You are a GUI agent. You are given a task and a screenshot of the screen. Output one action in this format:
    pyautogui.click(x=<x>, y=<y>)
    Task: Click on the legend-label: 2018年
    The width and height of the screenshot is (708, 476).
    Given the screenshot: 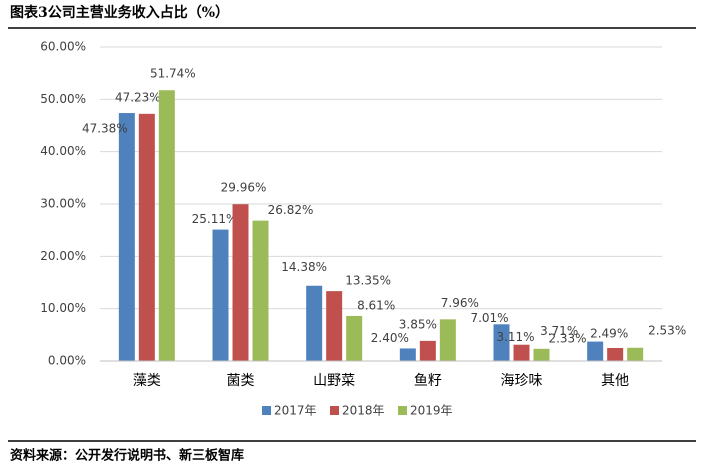 What is the action you would take?
    pyautogui.click(x=363, y=411)
    